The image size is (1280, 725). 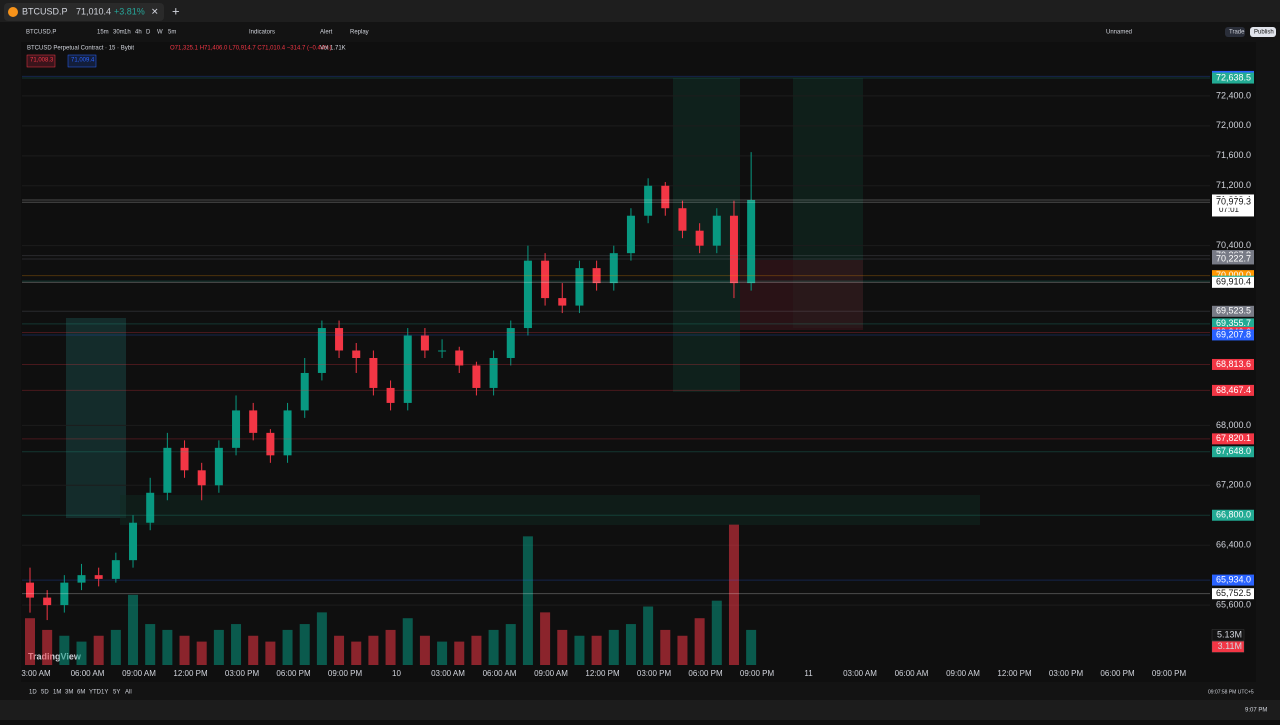 What do you see at coordinates (160, 33) in the screenshot?
I see `interval: W` at bounding box center [160, 33].